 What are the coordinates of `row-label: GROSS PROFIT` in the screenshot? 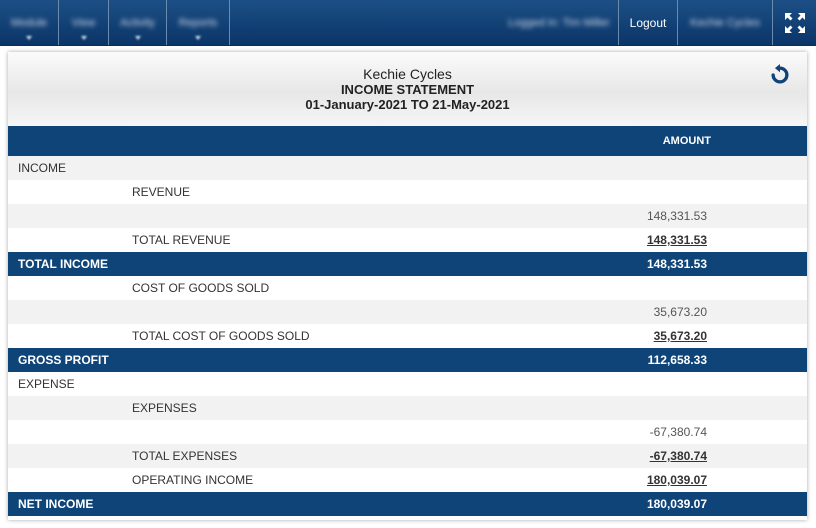 It's located at (63, 360).